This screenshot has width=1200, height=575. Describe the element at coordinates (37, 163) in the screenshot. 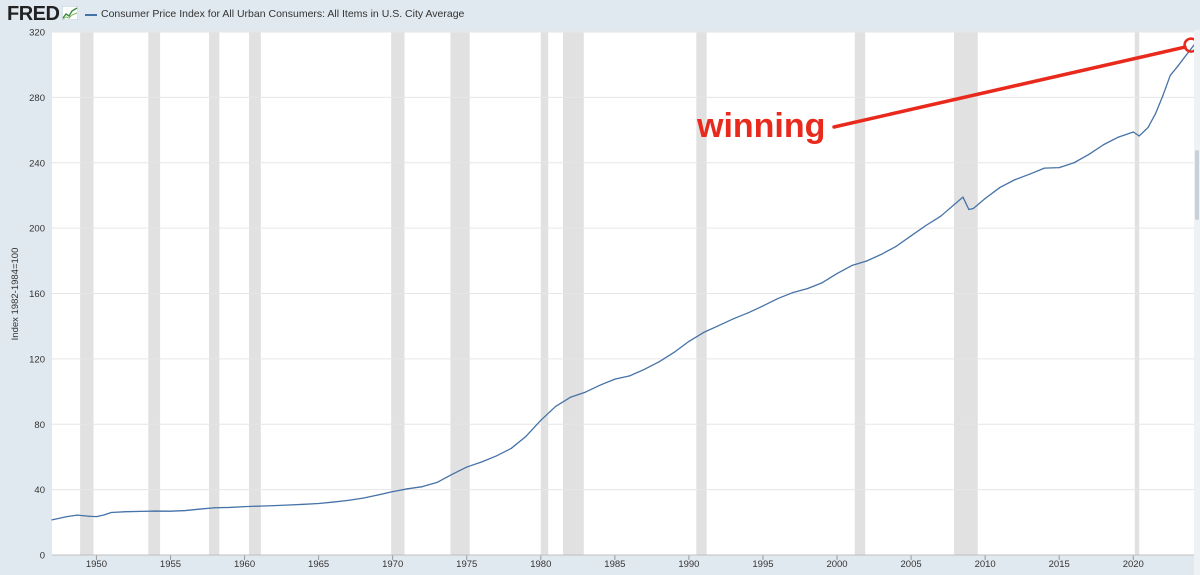

I see `y-tick-label: 240` at that location.